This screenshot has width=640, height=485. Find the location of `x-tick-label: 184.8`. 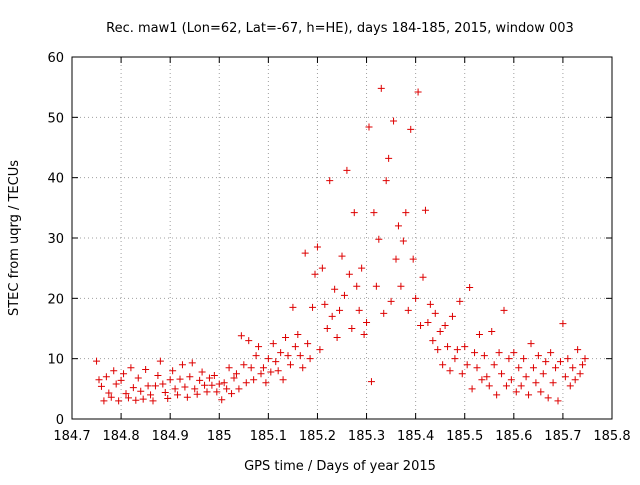

x-tick-label: 184.8 is located at coordinates (120, 436).